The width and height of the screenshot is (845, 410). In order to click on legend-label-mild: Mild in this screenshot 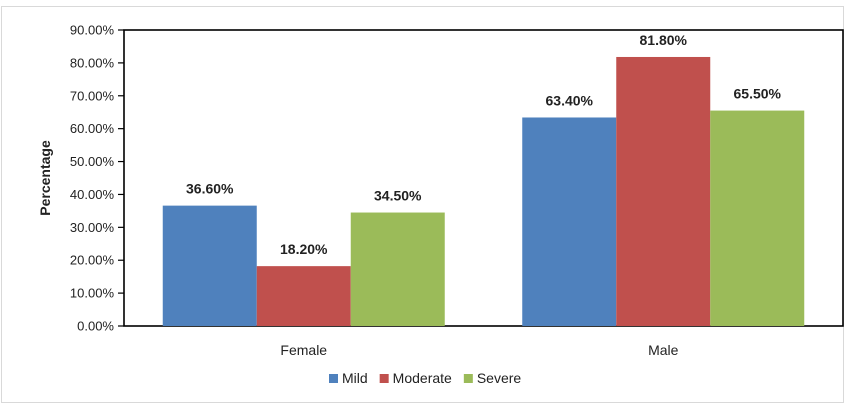, I will do `click(355, 378)`.